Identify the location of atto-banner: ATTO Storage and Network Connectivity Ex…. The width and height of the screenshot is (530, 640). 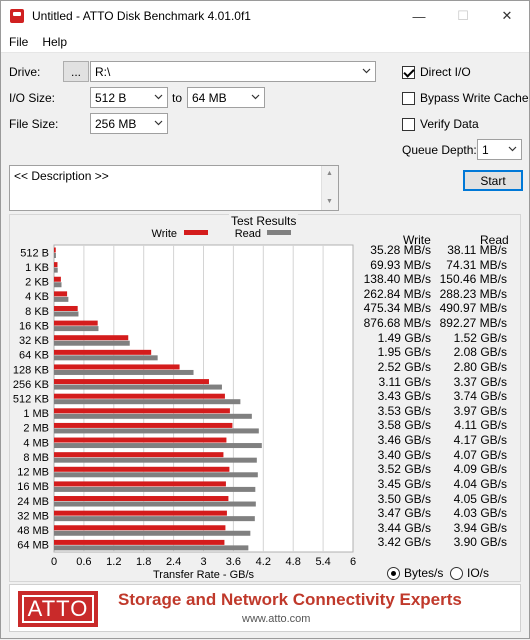
(265, 608).